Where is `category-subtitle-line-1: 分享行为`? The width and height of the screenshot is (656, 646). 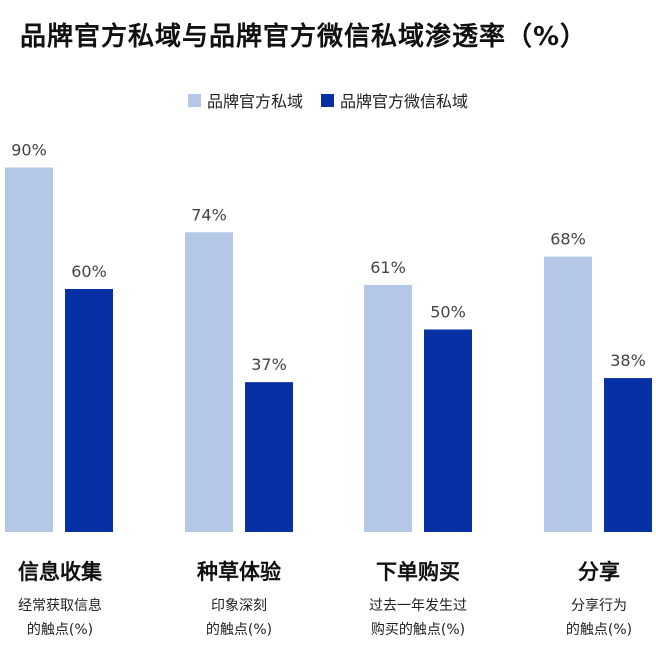
category-subtitle-line-1: 分享行为 is located at coordinates (599, 606).